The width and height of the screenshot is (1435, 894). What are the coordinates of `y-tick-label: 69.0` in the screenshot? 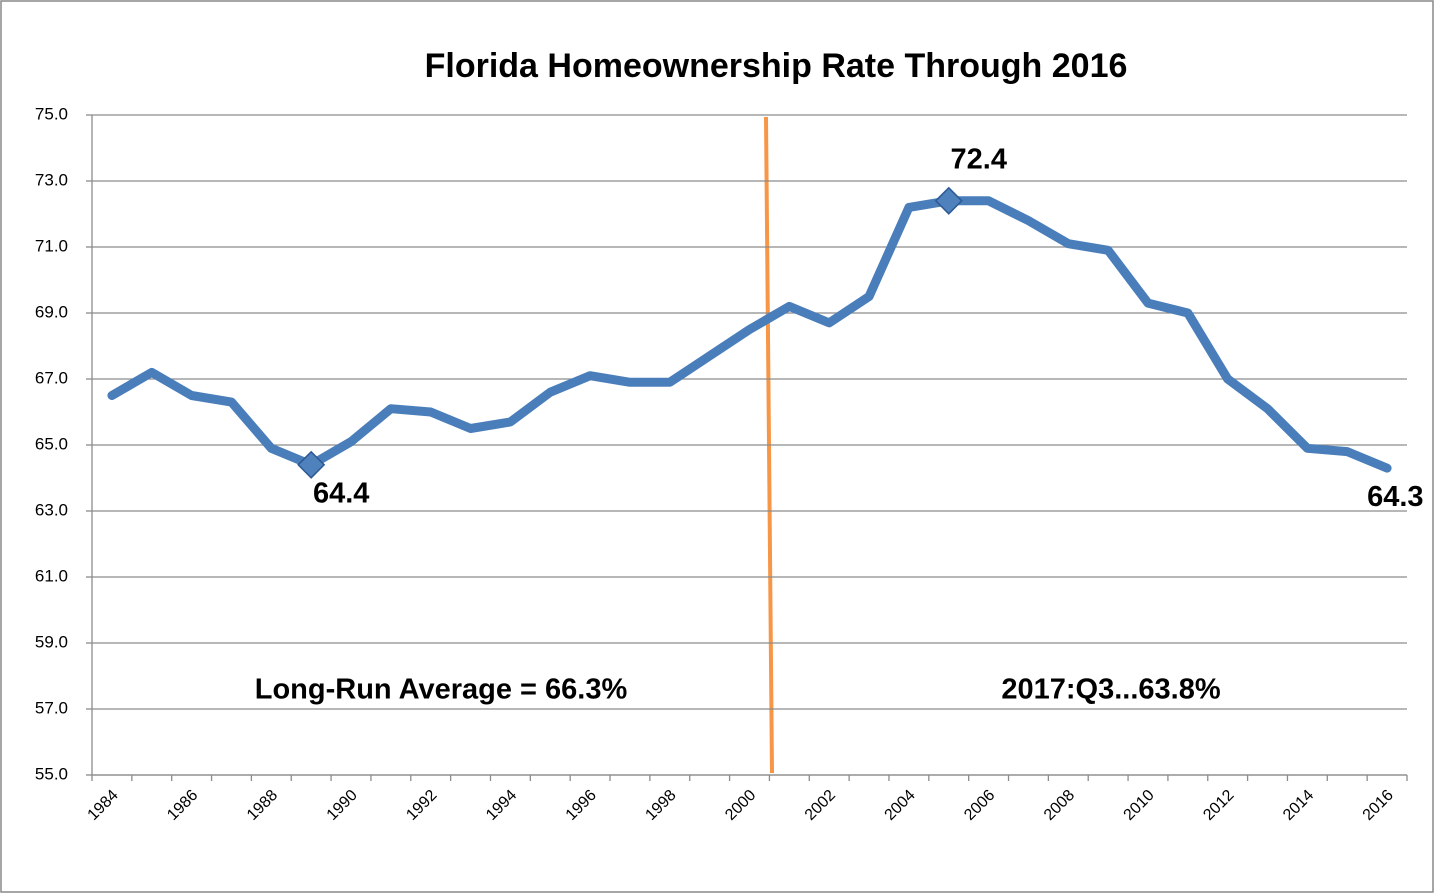 It's located at (51, 311).